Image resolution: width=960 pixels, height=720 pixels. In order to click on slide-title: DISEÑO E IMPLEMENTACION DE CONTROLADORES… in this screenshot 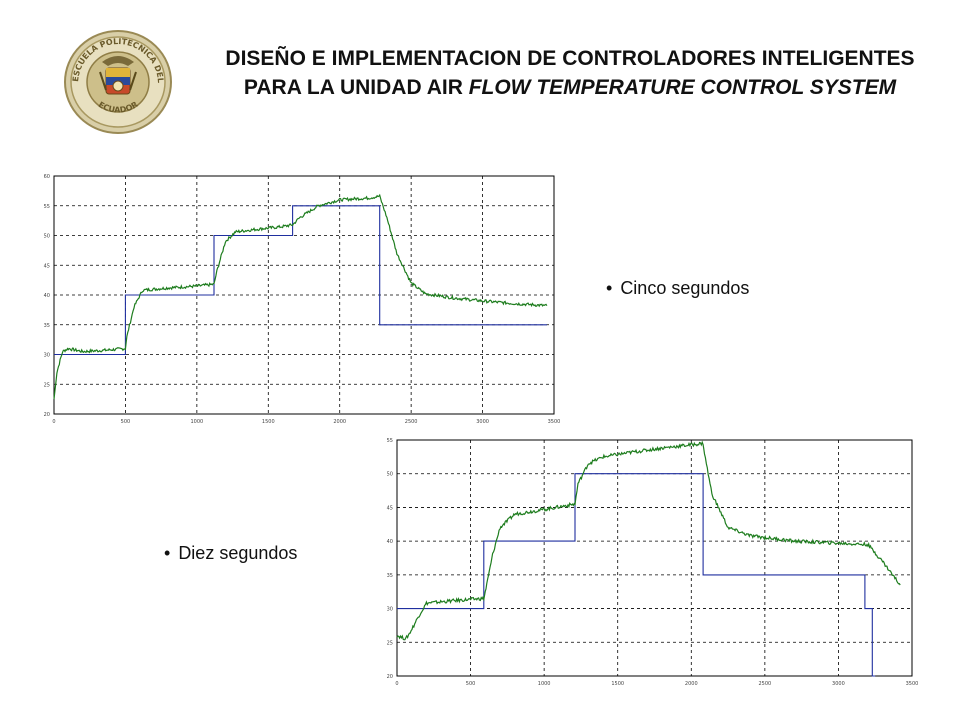, I will do `click(570, 73)`.